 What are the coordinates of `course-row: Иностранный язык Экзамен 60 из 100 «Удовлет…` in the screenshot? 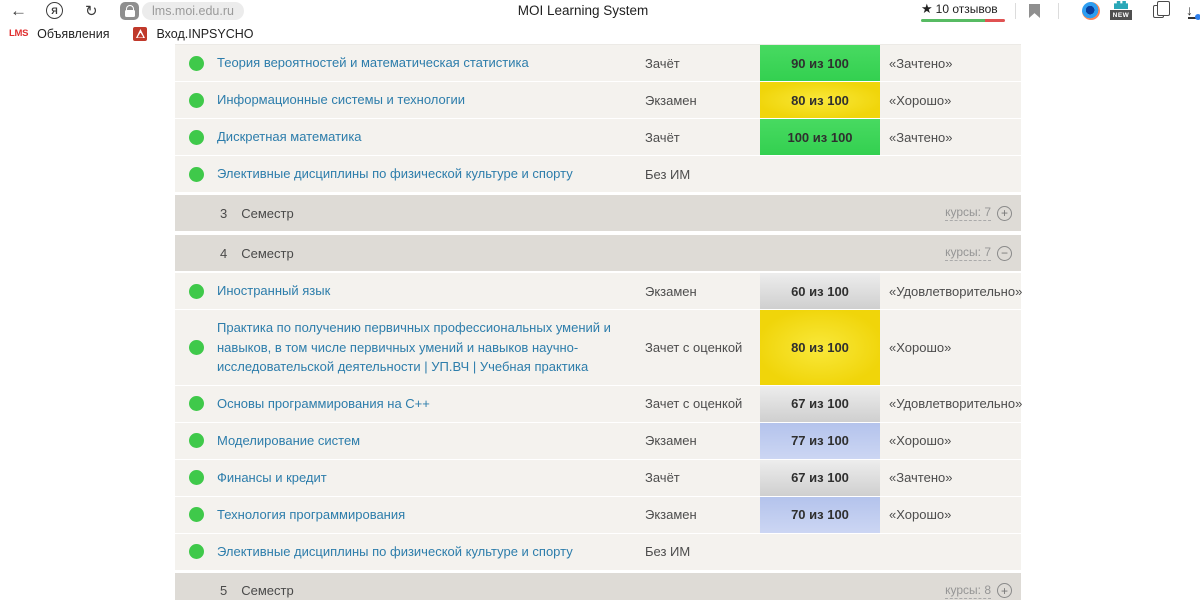 It's located at (598, 291).